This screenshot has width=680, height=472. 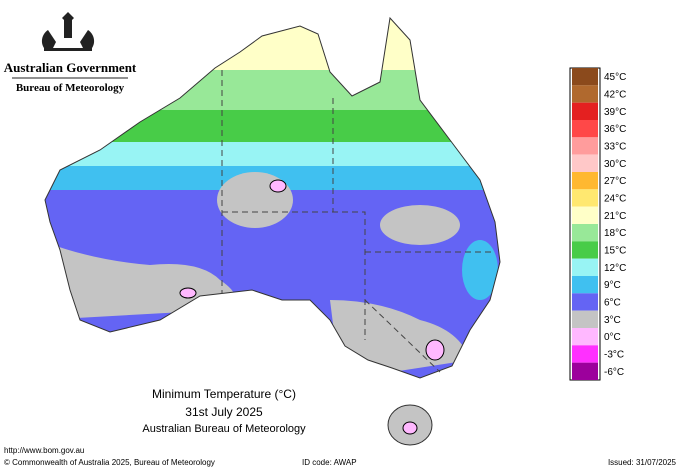 I want to click on legend-label: 3°C, so click(x=612, y=320).